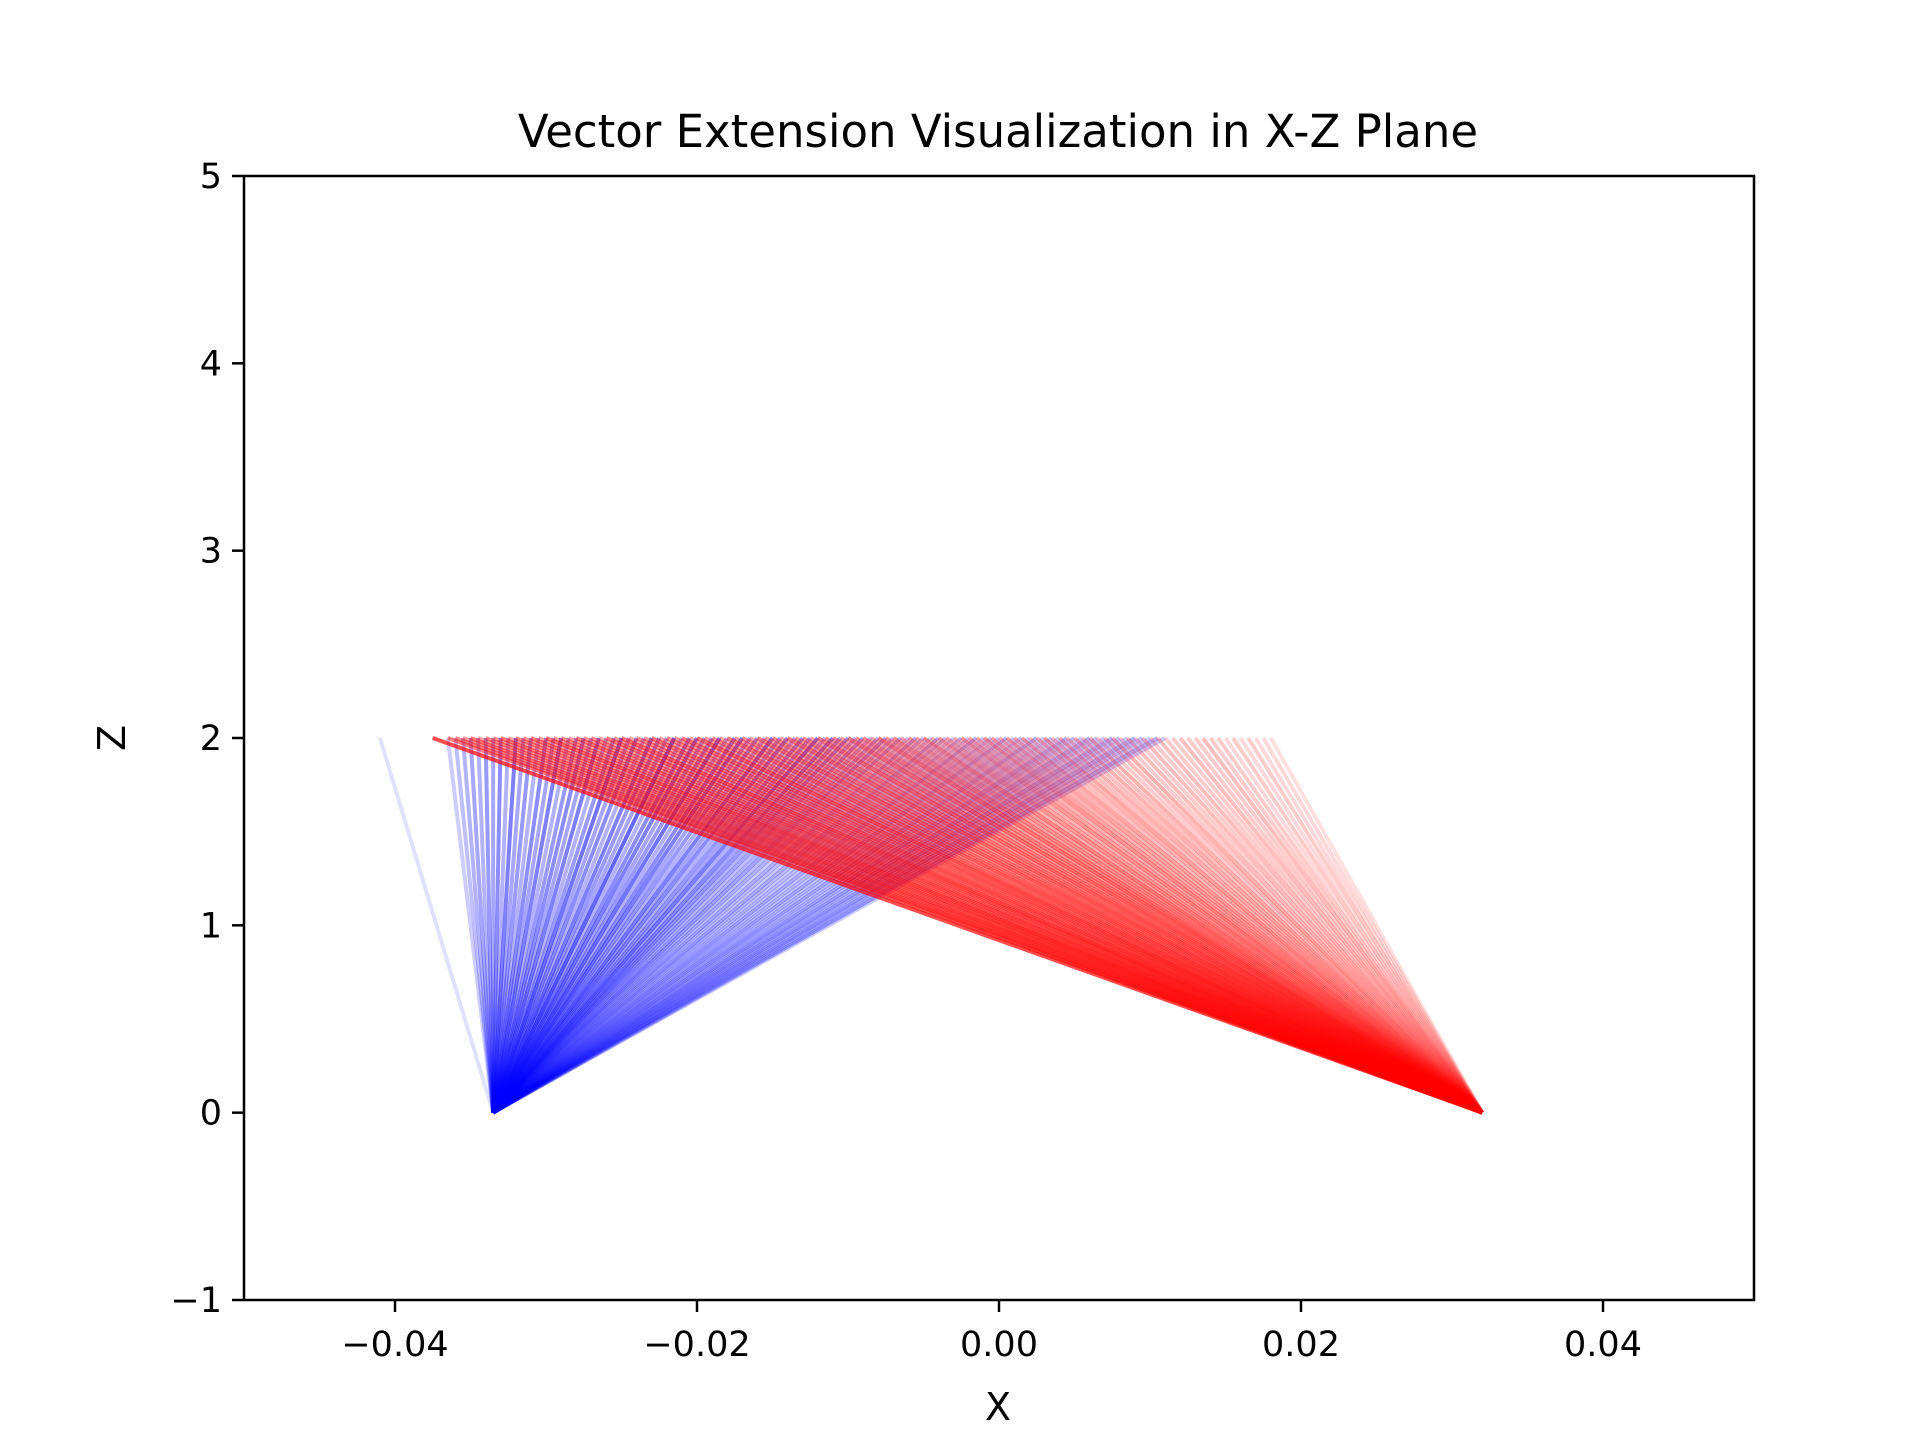  What do you see at coordinates (211, 926) in the screenshot?
I see `y-tick-label: 1` at bounding box center [211, 926].